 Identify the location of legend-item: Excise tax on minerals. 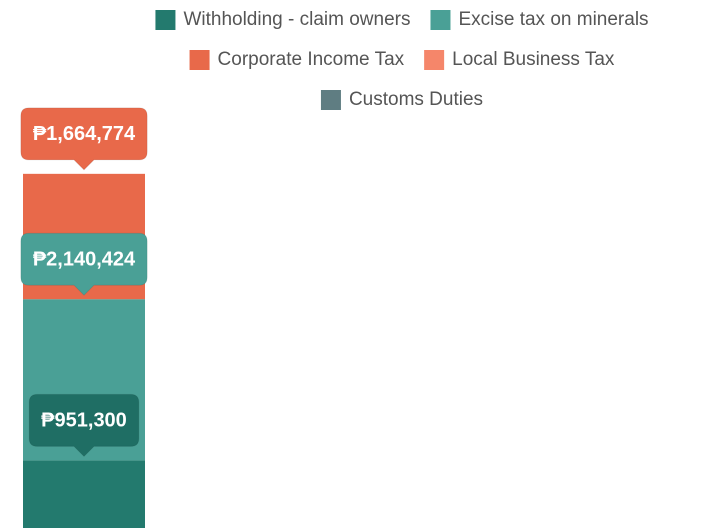
(539, 19).